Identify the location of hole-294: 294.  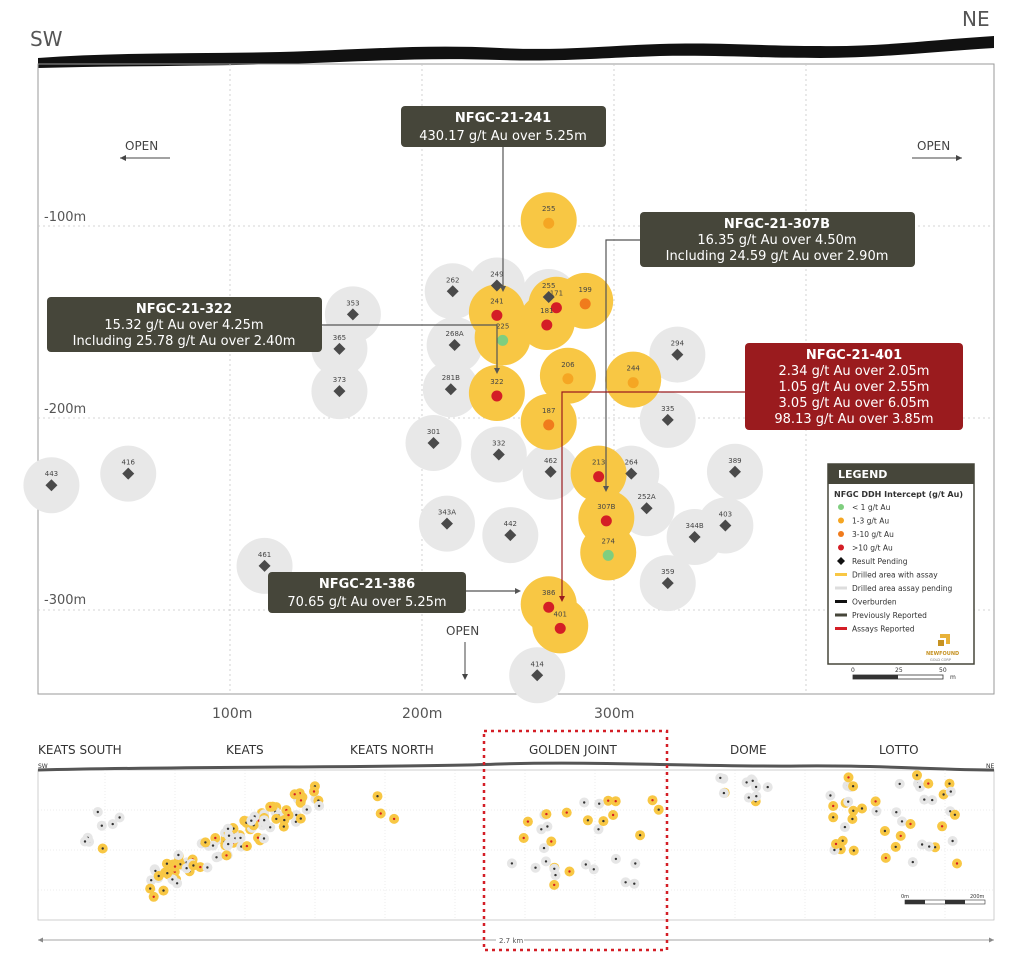
(678, 350).